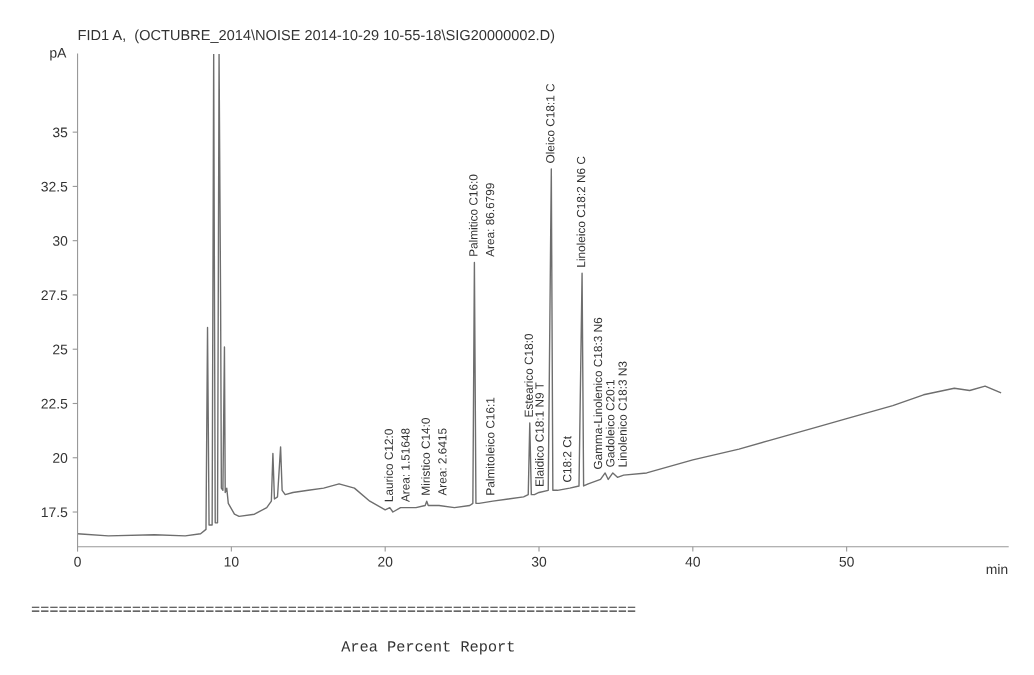 The width and height of the screenshot is (1034, 675). I want to click on annotation: Area: 86.6799, so click(490, 220).